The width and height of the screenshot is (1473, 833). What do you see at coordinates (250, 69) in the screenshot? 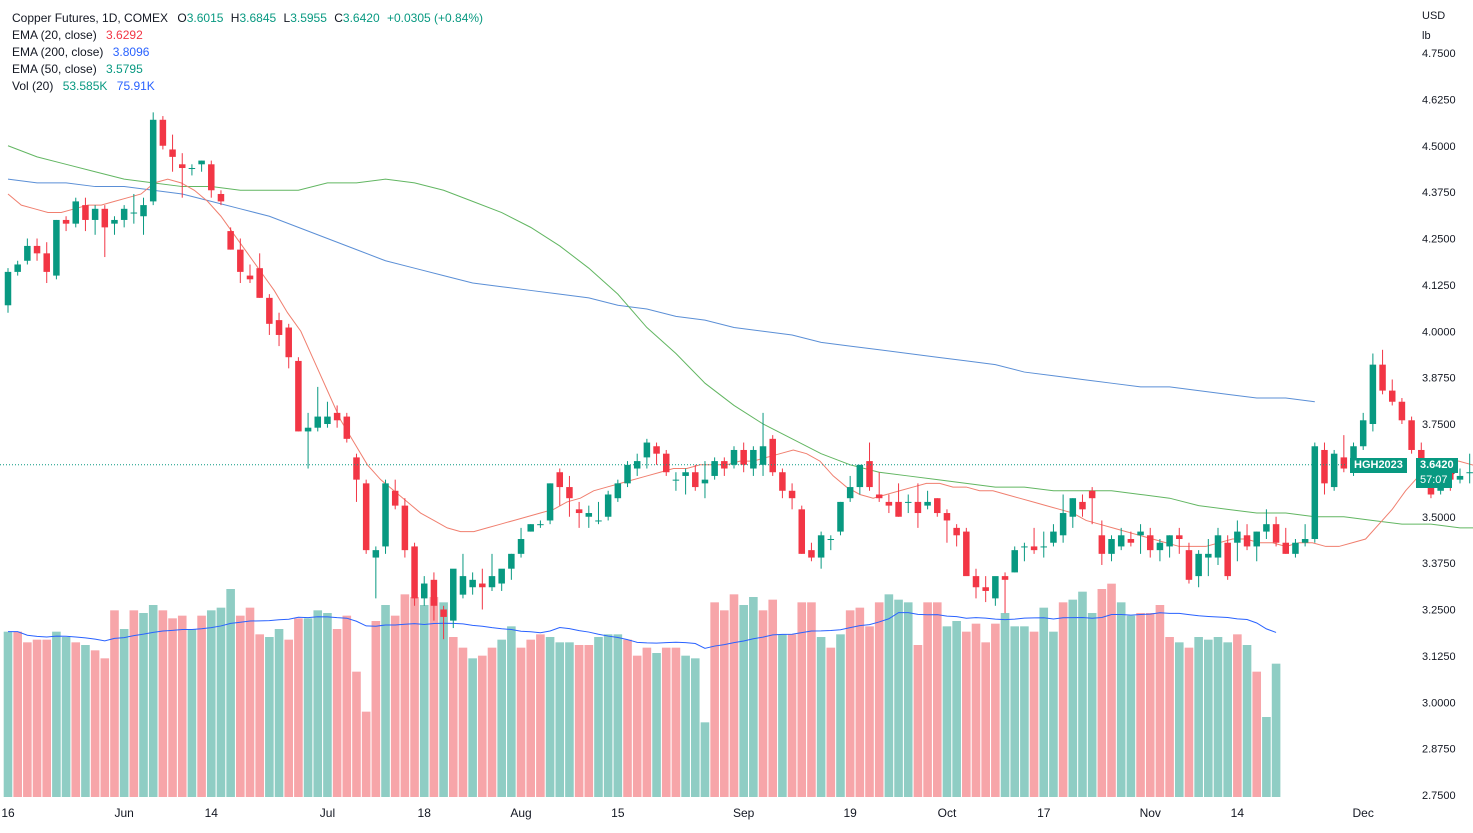
I see `legend-ema50: EMA (50, close) 3.5795` at bounding box center [250, 69].